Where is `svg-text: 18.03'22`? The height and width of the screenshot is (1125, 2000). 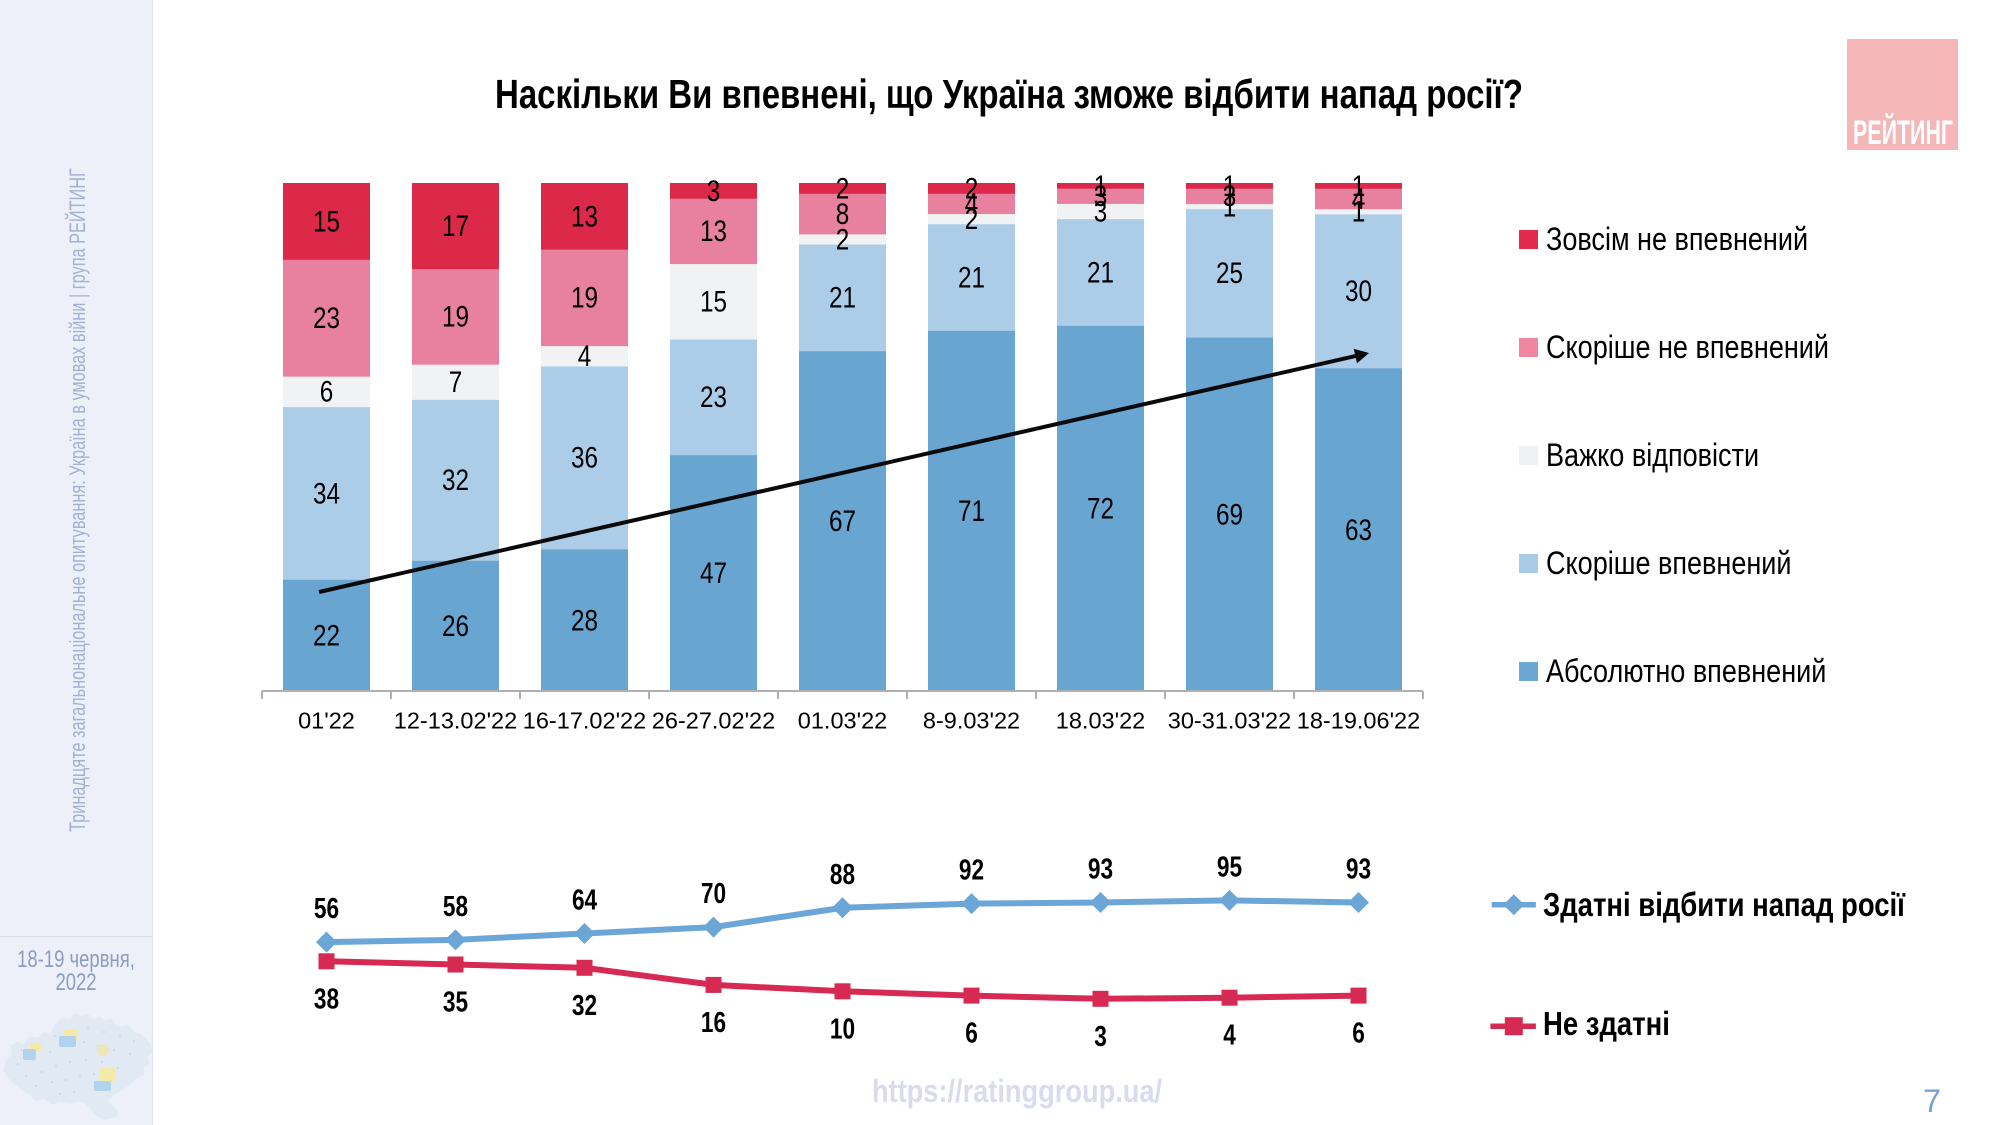
svg-text: 18.03'22 is located at coordinates (1100, 721).